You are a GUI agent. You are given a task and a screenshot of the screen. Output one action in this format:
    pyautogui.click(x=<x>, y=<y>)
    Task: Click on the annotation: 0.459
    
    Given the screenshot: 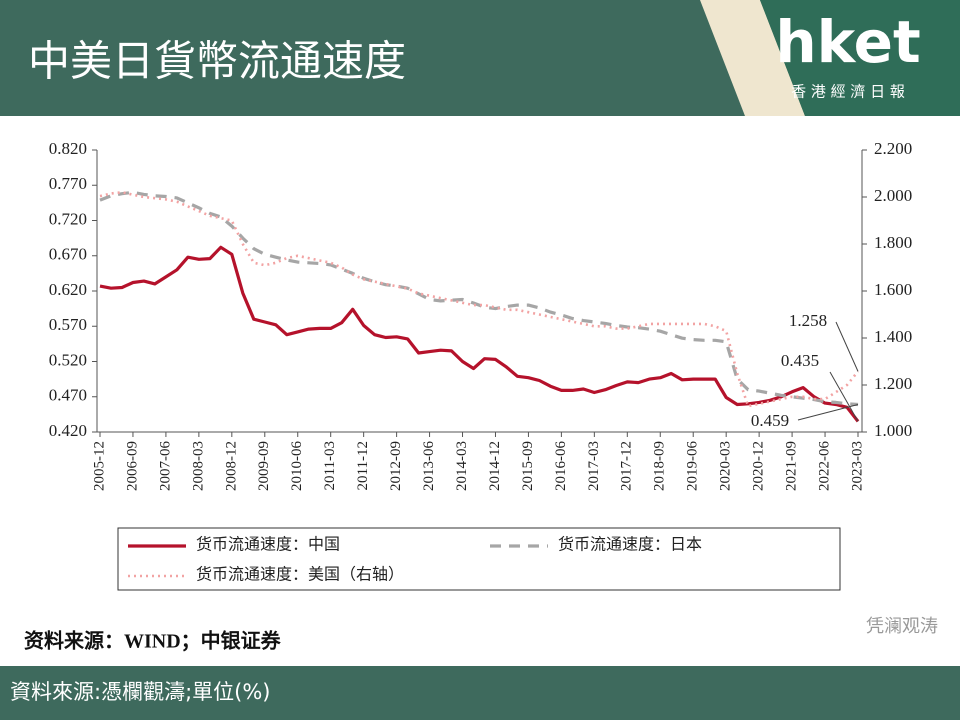 What is the action you would take?
    pyautogui.click(x=770, y=420)
    